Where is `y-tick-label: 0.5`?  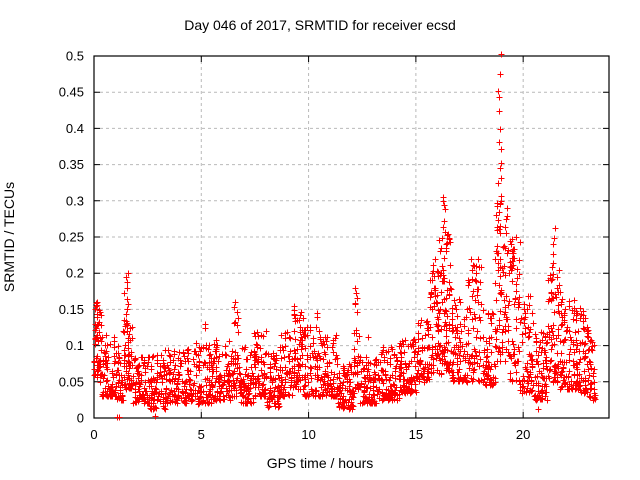
y-tick-label: 0.5 is located at coordinates (75, 56).